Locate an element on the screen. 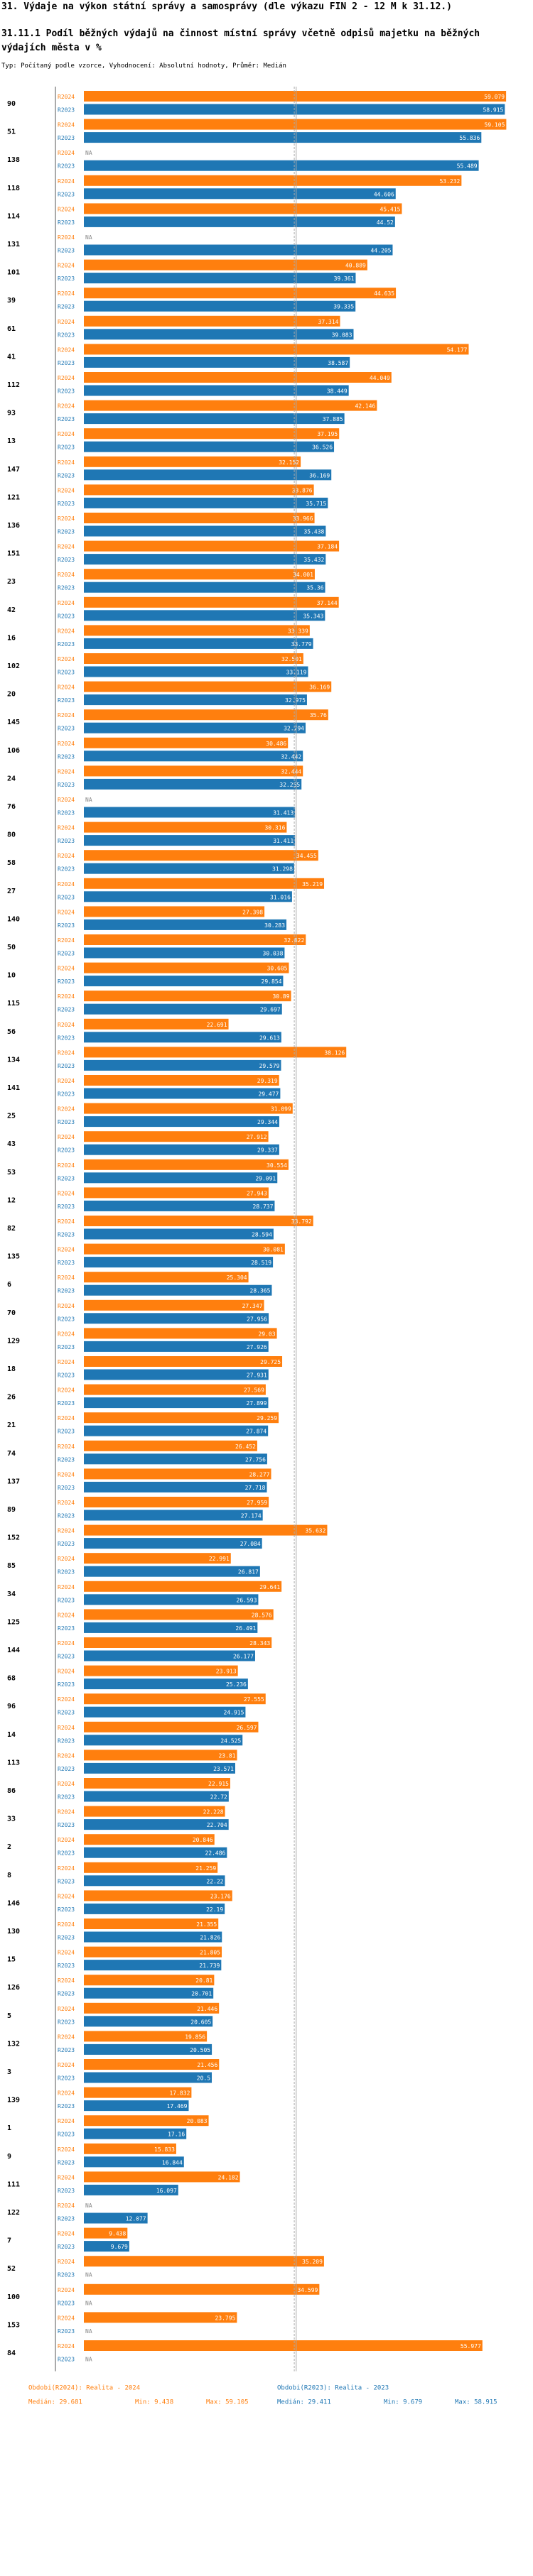 Image resolution: width=533 pixels, height=2576 pixels. category-label: 137 is located at coordinates (13, 1481).